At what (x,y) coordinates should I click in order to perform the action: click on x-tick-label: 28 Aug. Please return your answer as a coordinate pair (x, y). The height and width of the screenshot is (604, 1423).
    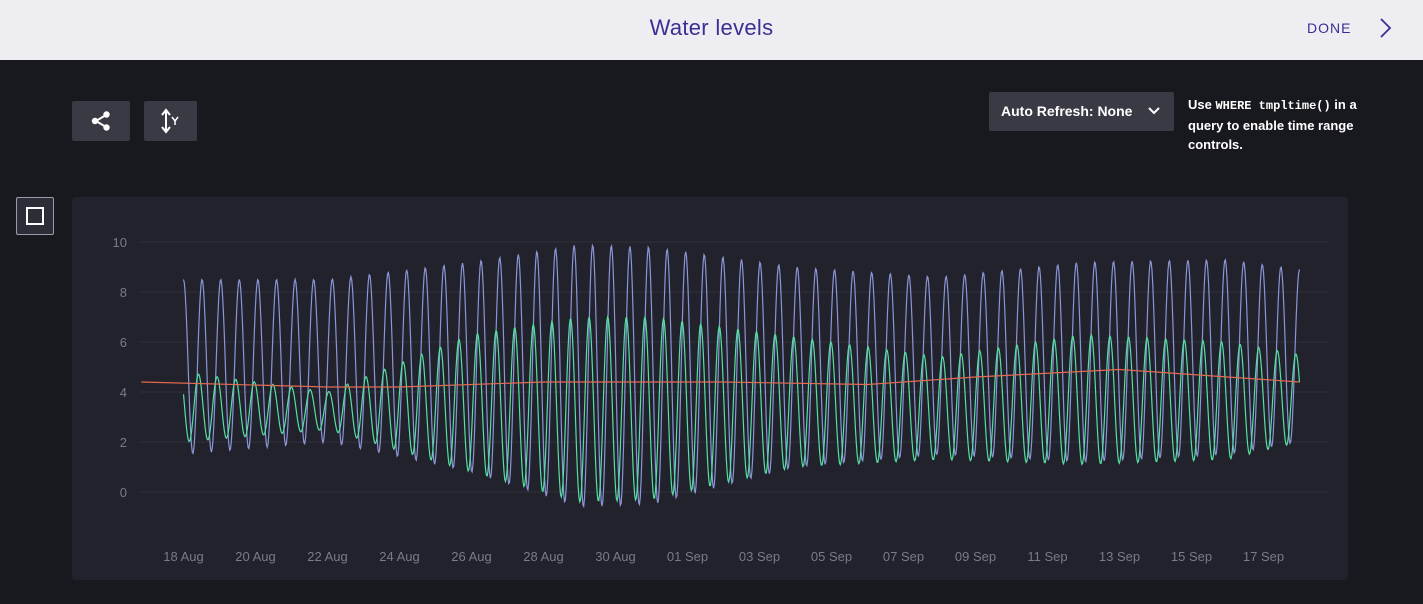
    Looking at the image, I should click on (543, 556).